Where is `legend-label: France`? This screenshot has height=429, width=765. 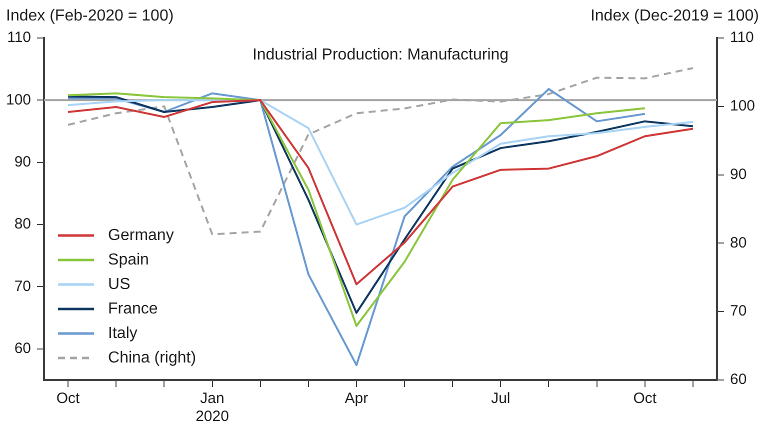
legend-label: France is located at coordinates (133, 309).